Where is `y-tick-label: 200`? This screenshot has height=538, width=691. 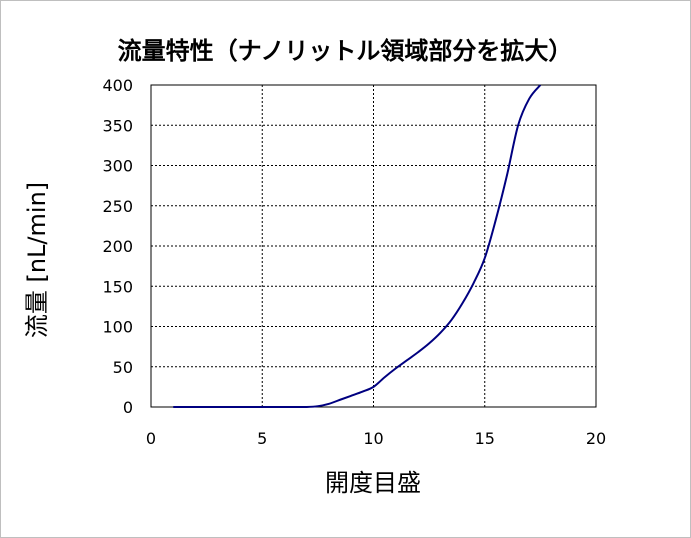
y-tick-label: 200 is located at coordinates (117, 246).